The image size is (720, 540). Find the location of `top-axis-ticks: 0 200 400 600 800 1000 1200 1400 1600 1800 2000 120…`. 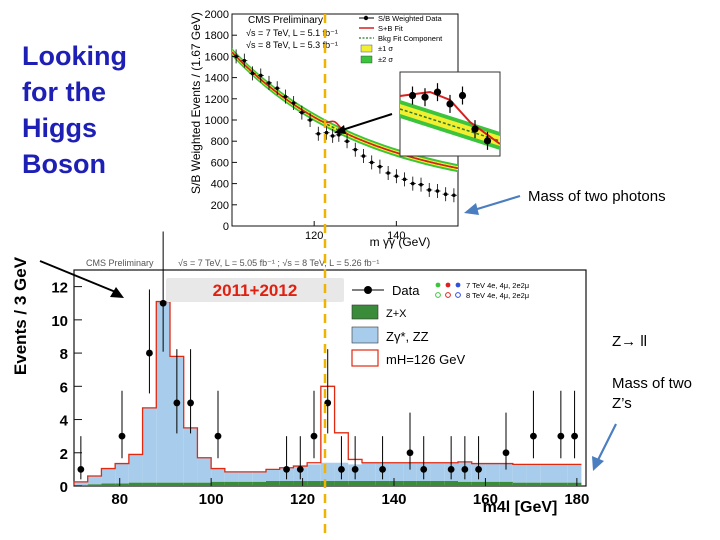

top-axis-ticks: 0 200 400 600 800 1000 1200 1400 1600 1800 2000 120… is located at coordinates (305, 125).